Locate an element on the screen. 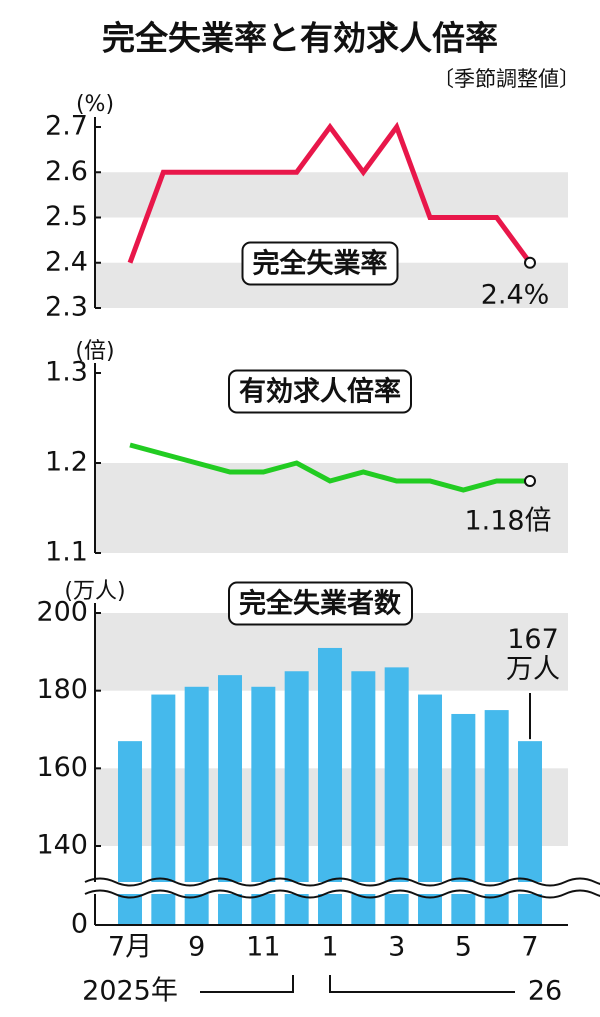  y-tick-label: 2.7 is located at coordinates (66, 126).